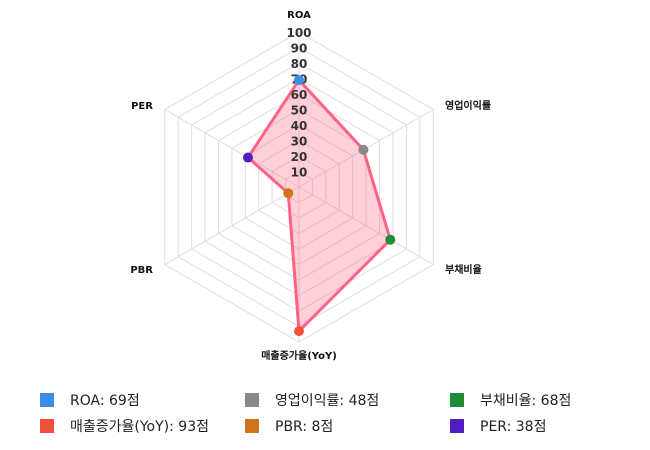 This screenshot has height=450, width=650. I want to click on legend-label: ROA: 69점, so click(105, 401).